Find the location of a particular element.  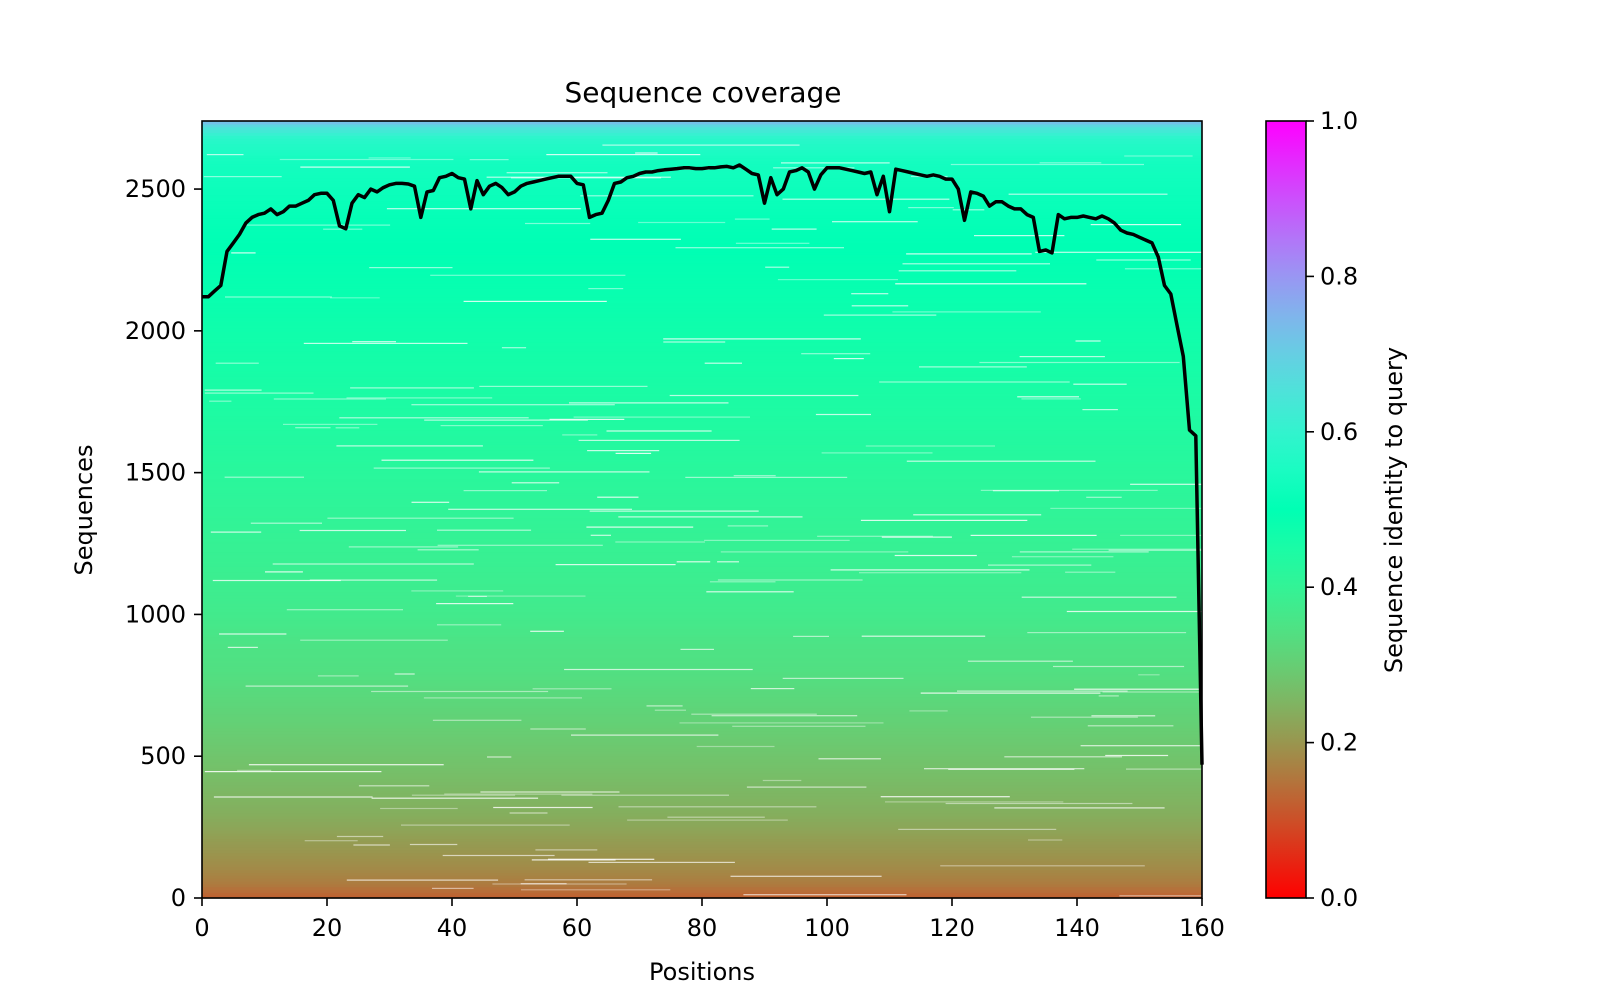

x-tick-label: 0 is located at coordinates (201, 928).